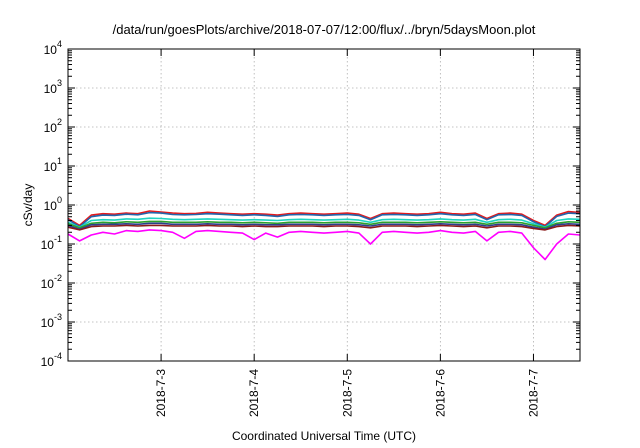  I want to click on x-tick-label: 2018-7-5, so click(347, 393).